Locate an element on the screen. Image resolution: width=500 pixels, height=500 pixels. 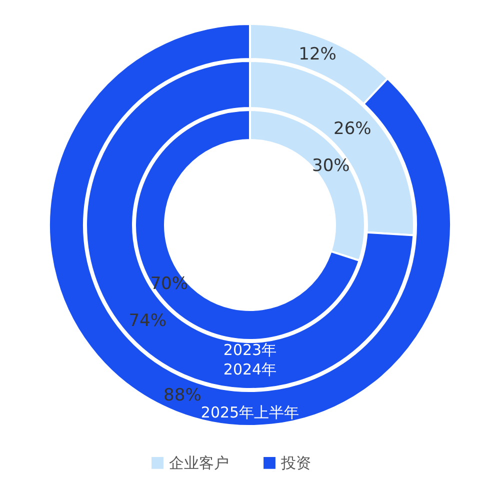
data-label: 88% is located at coordinates (183, 396).